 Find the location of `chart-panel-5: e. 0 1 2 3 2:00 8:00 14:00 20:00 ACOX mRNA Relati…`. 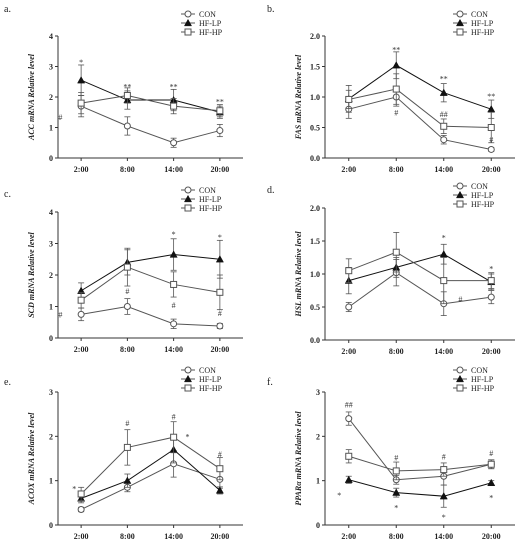

chart-panel-5: e. 0 1 2 3 2:00 8:00 14:00 20:00 ACOX mRNA Relati… is located at coordinates (123, 453).